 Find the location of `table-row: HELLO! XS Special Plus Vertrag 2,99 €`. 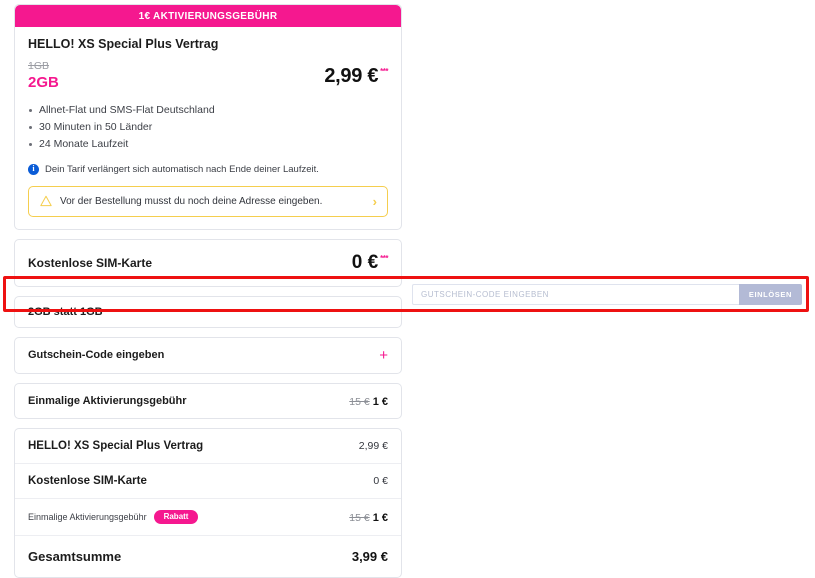

table-row: HELLO! XS Special Plus Vertrag 2,99 € is located at coordinates (208, 446).